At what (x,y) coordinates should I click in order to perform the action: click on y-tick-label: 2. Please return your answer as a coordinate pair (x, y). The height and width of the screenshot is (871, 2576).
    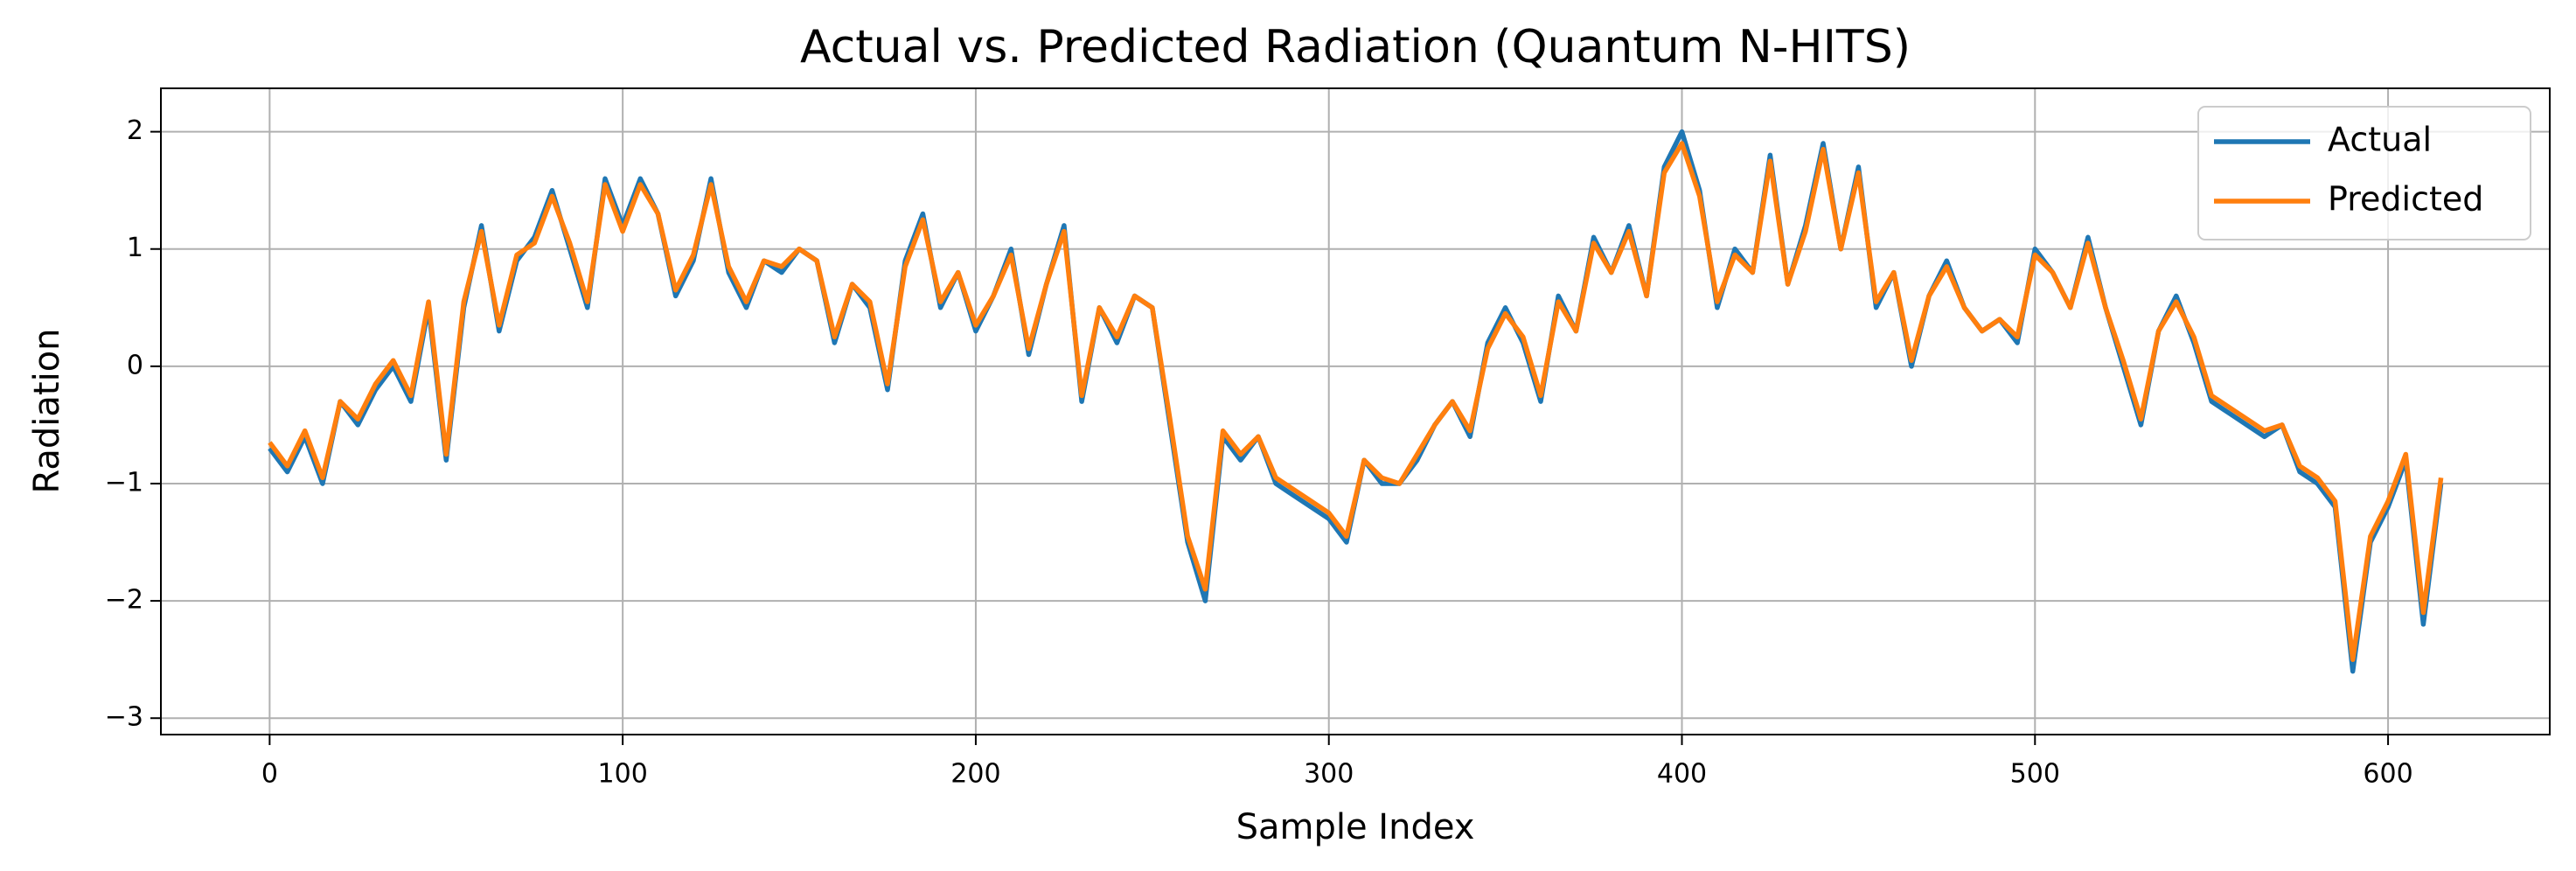
    Looking at the image, I should click on (135, 130).